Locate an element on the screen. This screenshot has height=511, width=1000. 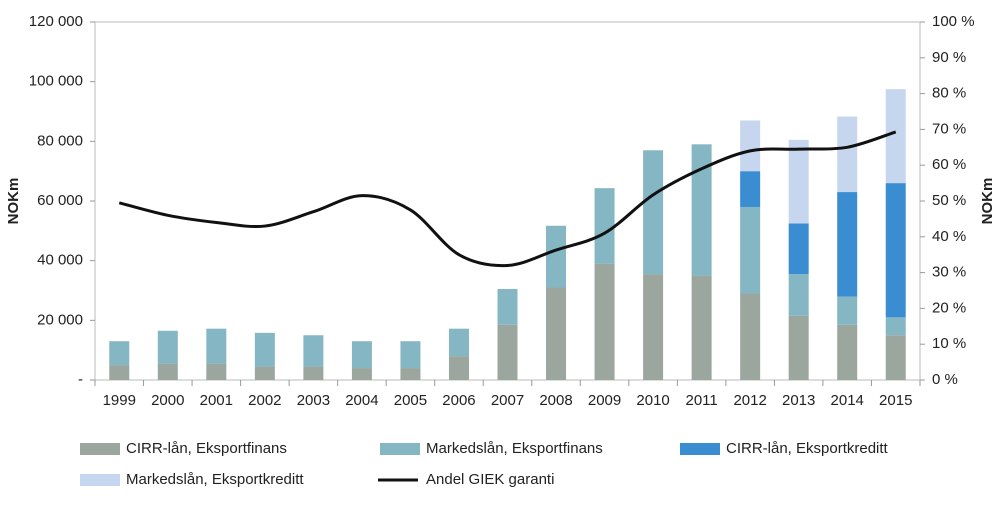
y2-tick-label: 70 % is located at coordinates (949, 128).